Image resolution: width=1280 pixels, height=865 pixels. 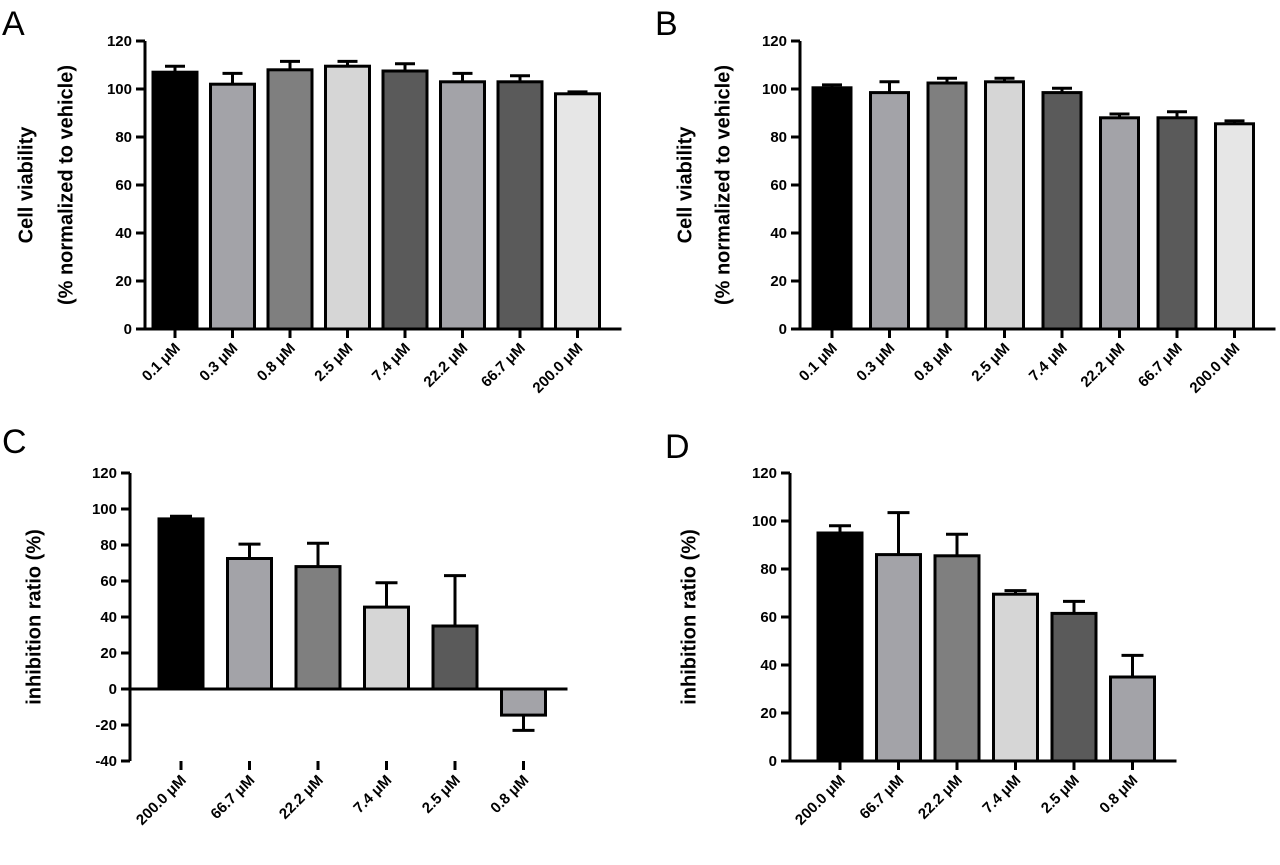 What do you see at coordinates (13, 24) in the screenshot?
I see `panel-letter: A` at bounding box center [13, 24].